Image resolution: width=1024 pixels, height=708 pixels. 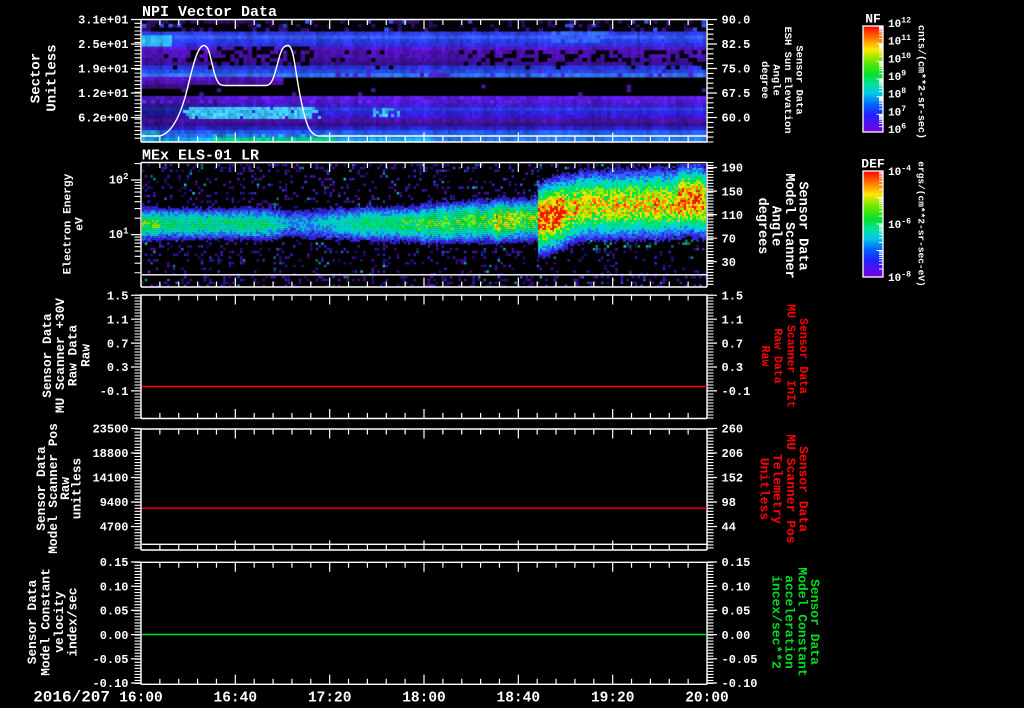 What do you see at coordinates (899, 278) in the screenshot?
I see `svg-text: 10-8` at bounding box center [899, 278].